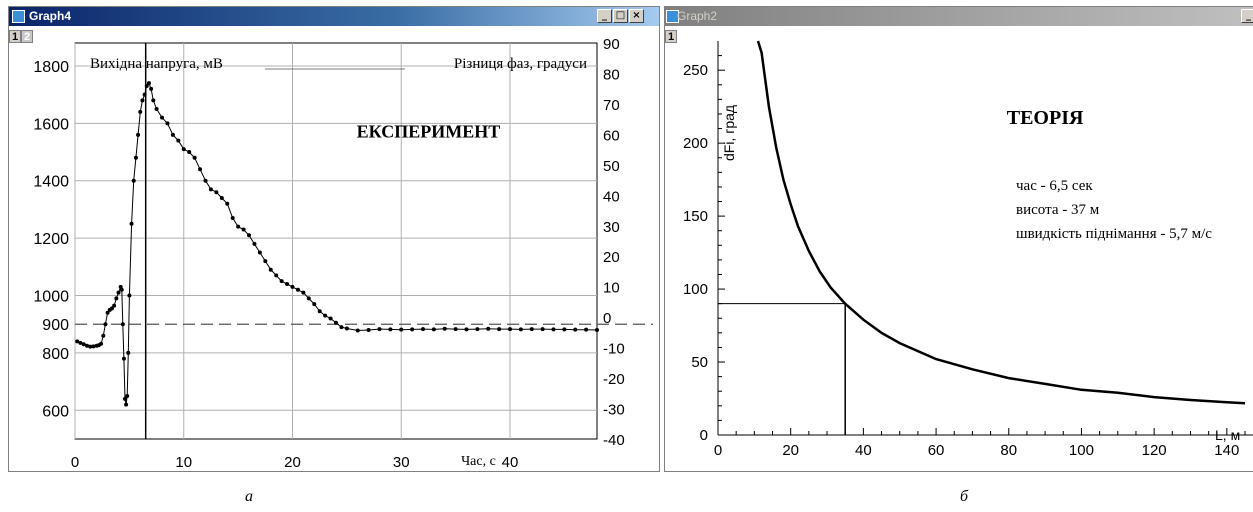 The height and width of the screenshot is (512, 1253). What do you see at coordinates (636, 16) in the screenshot?
I see `close-button: ×` at bounding box center [636, 16].